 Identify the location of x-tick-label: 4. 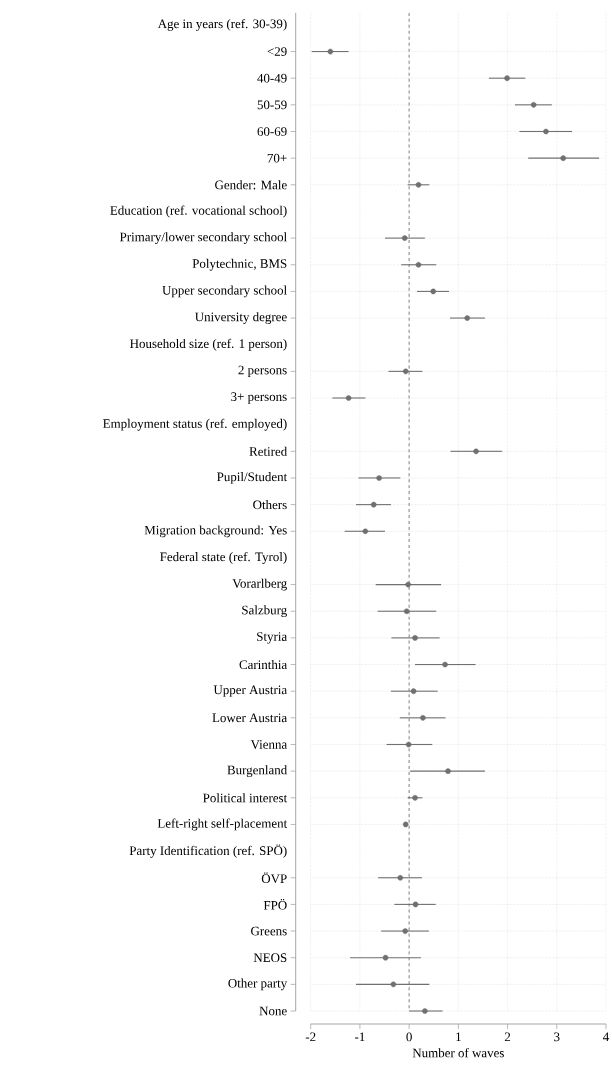
(606, 1037).